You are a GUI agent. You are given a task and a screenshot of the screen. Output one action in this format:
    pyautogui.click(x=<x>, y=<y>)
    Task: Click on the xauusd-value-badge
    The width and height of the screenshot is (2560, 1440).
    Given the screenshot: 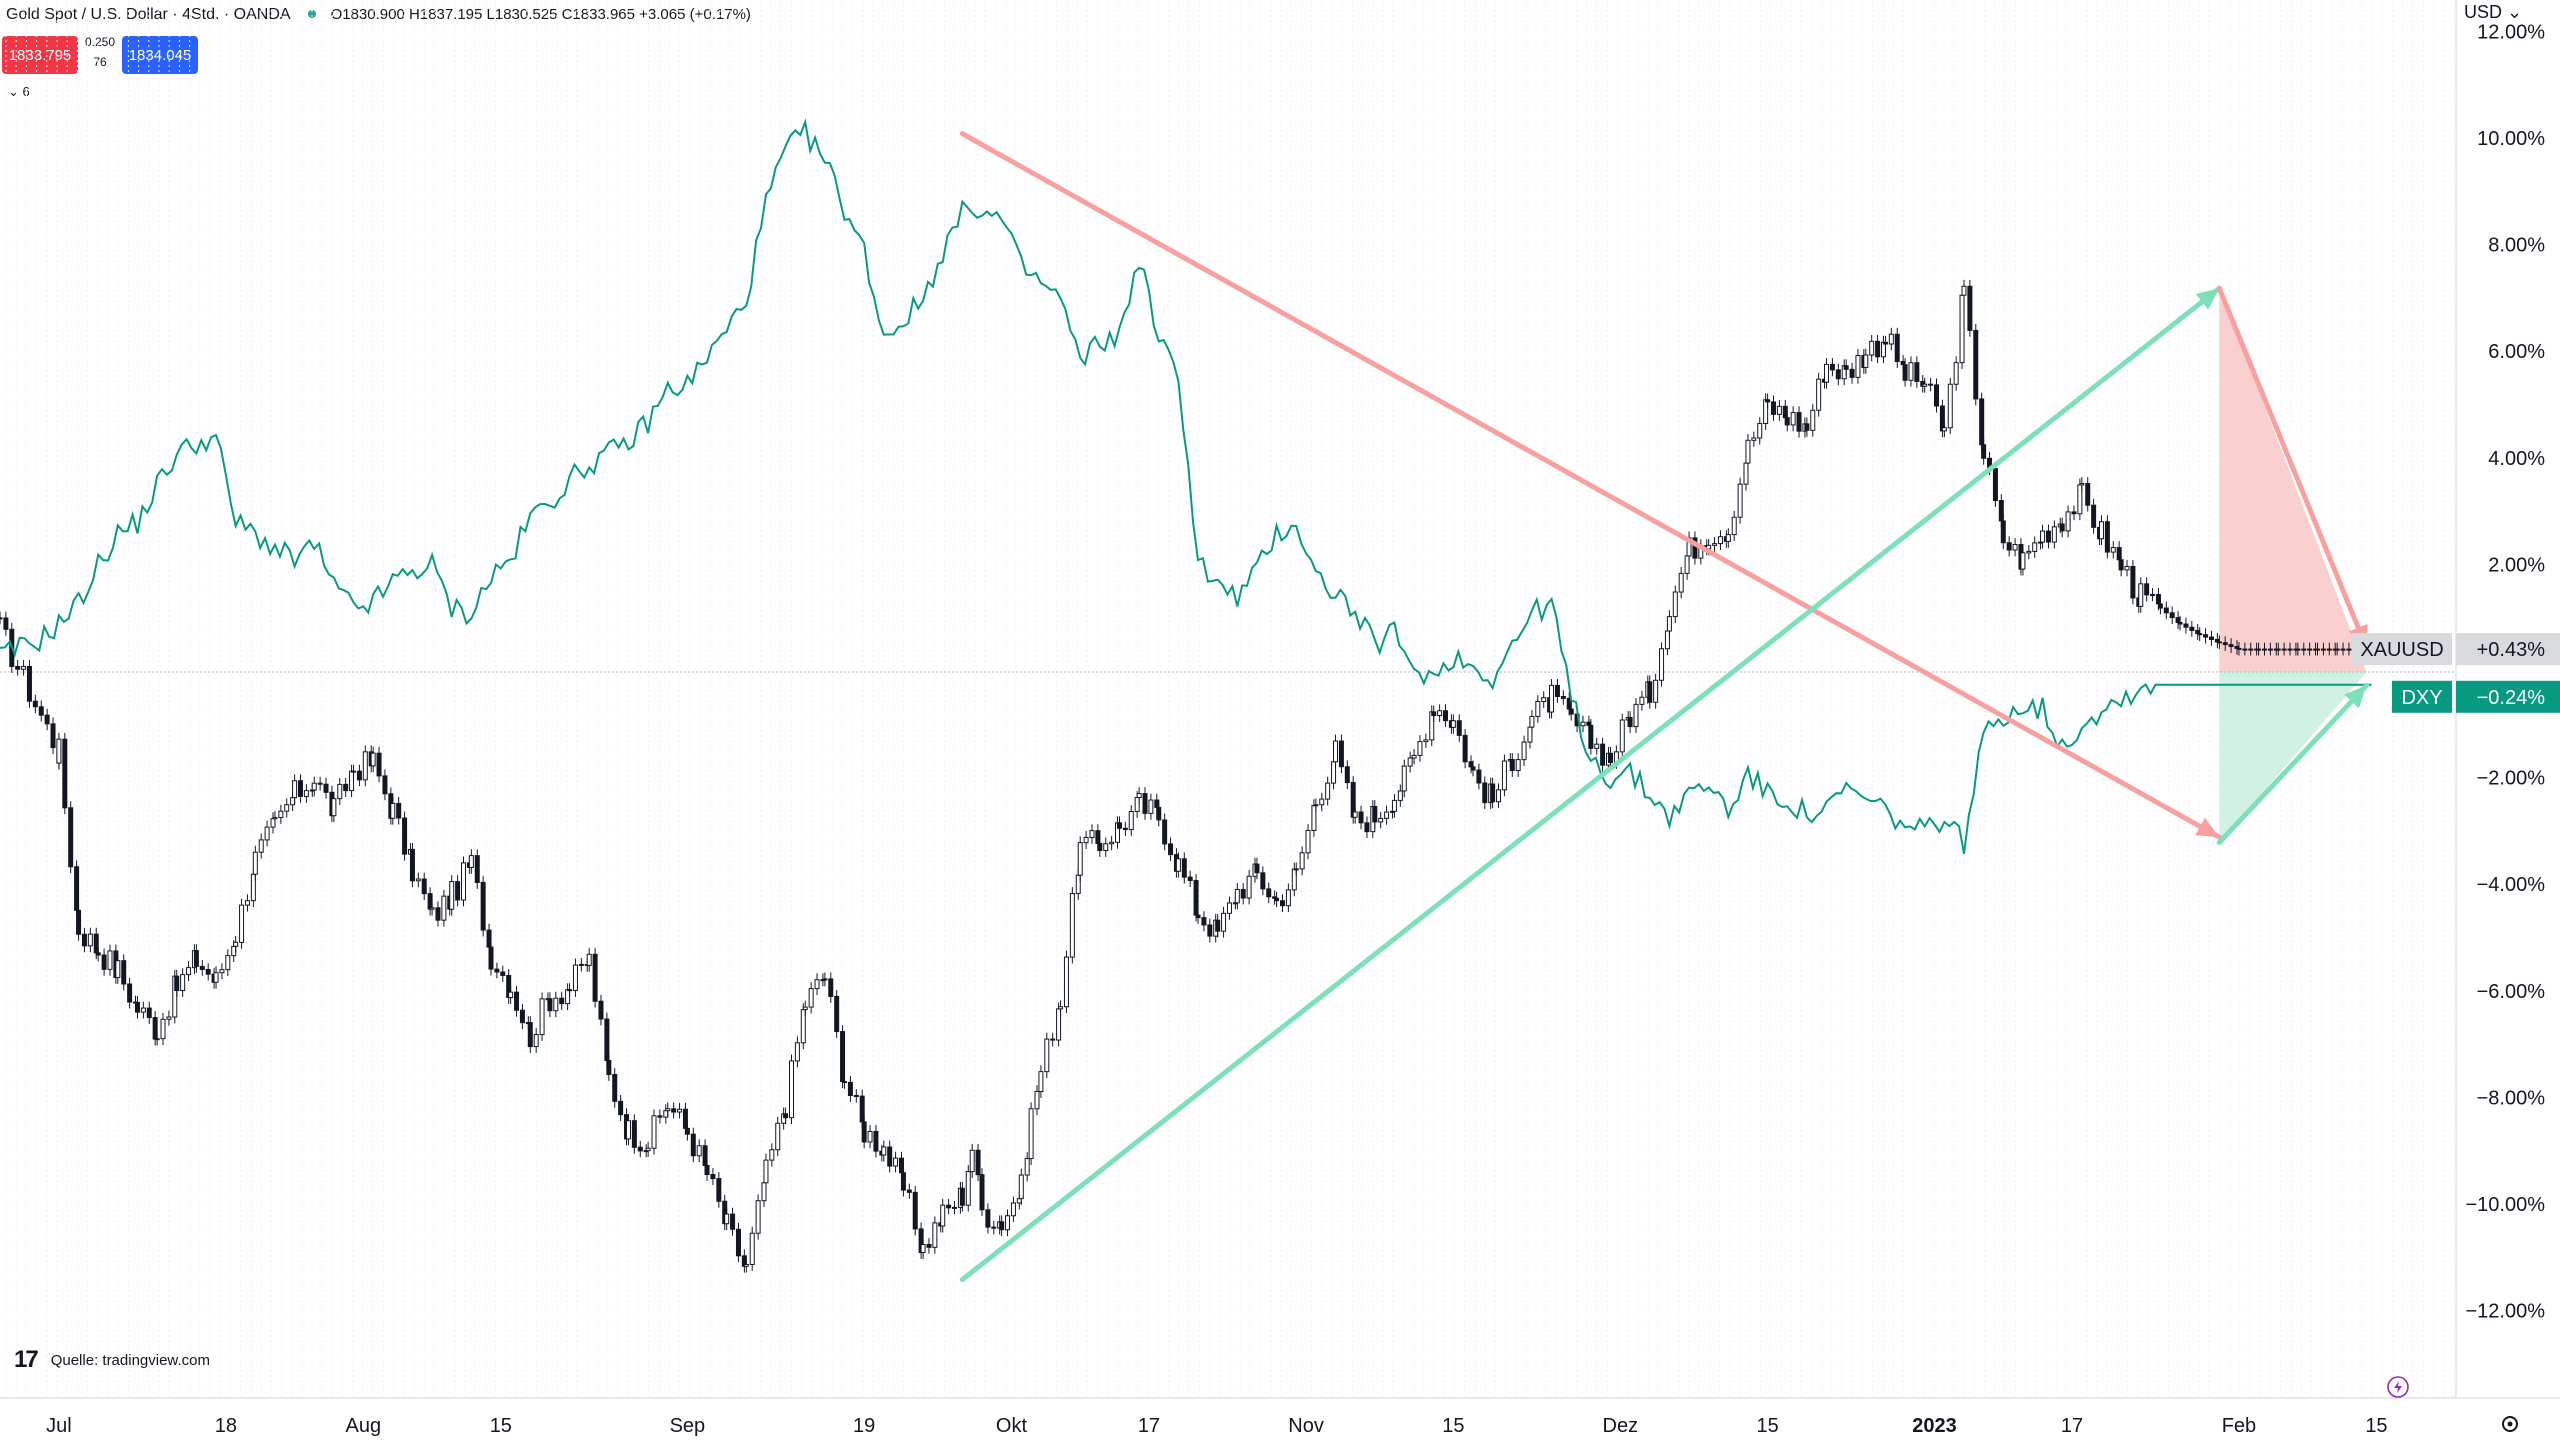 What is the action you would take?
    pyautogui.click(x=2508, y=649)
    